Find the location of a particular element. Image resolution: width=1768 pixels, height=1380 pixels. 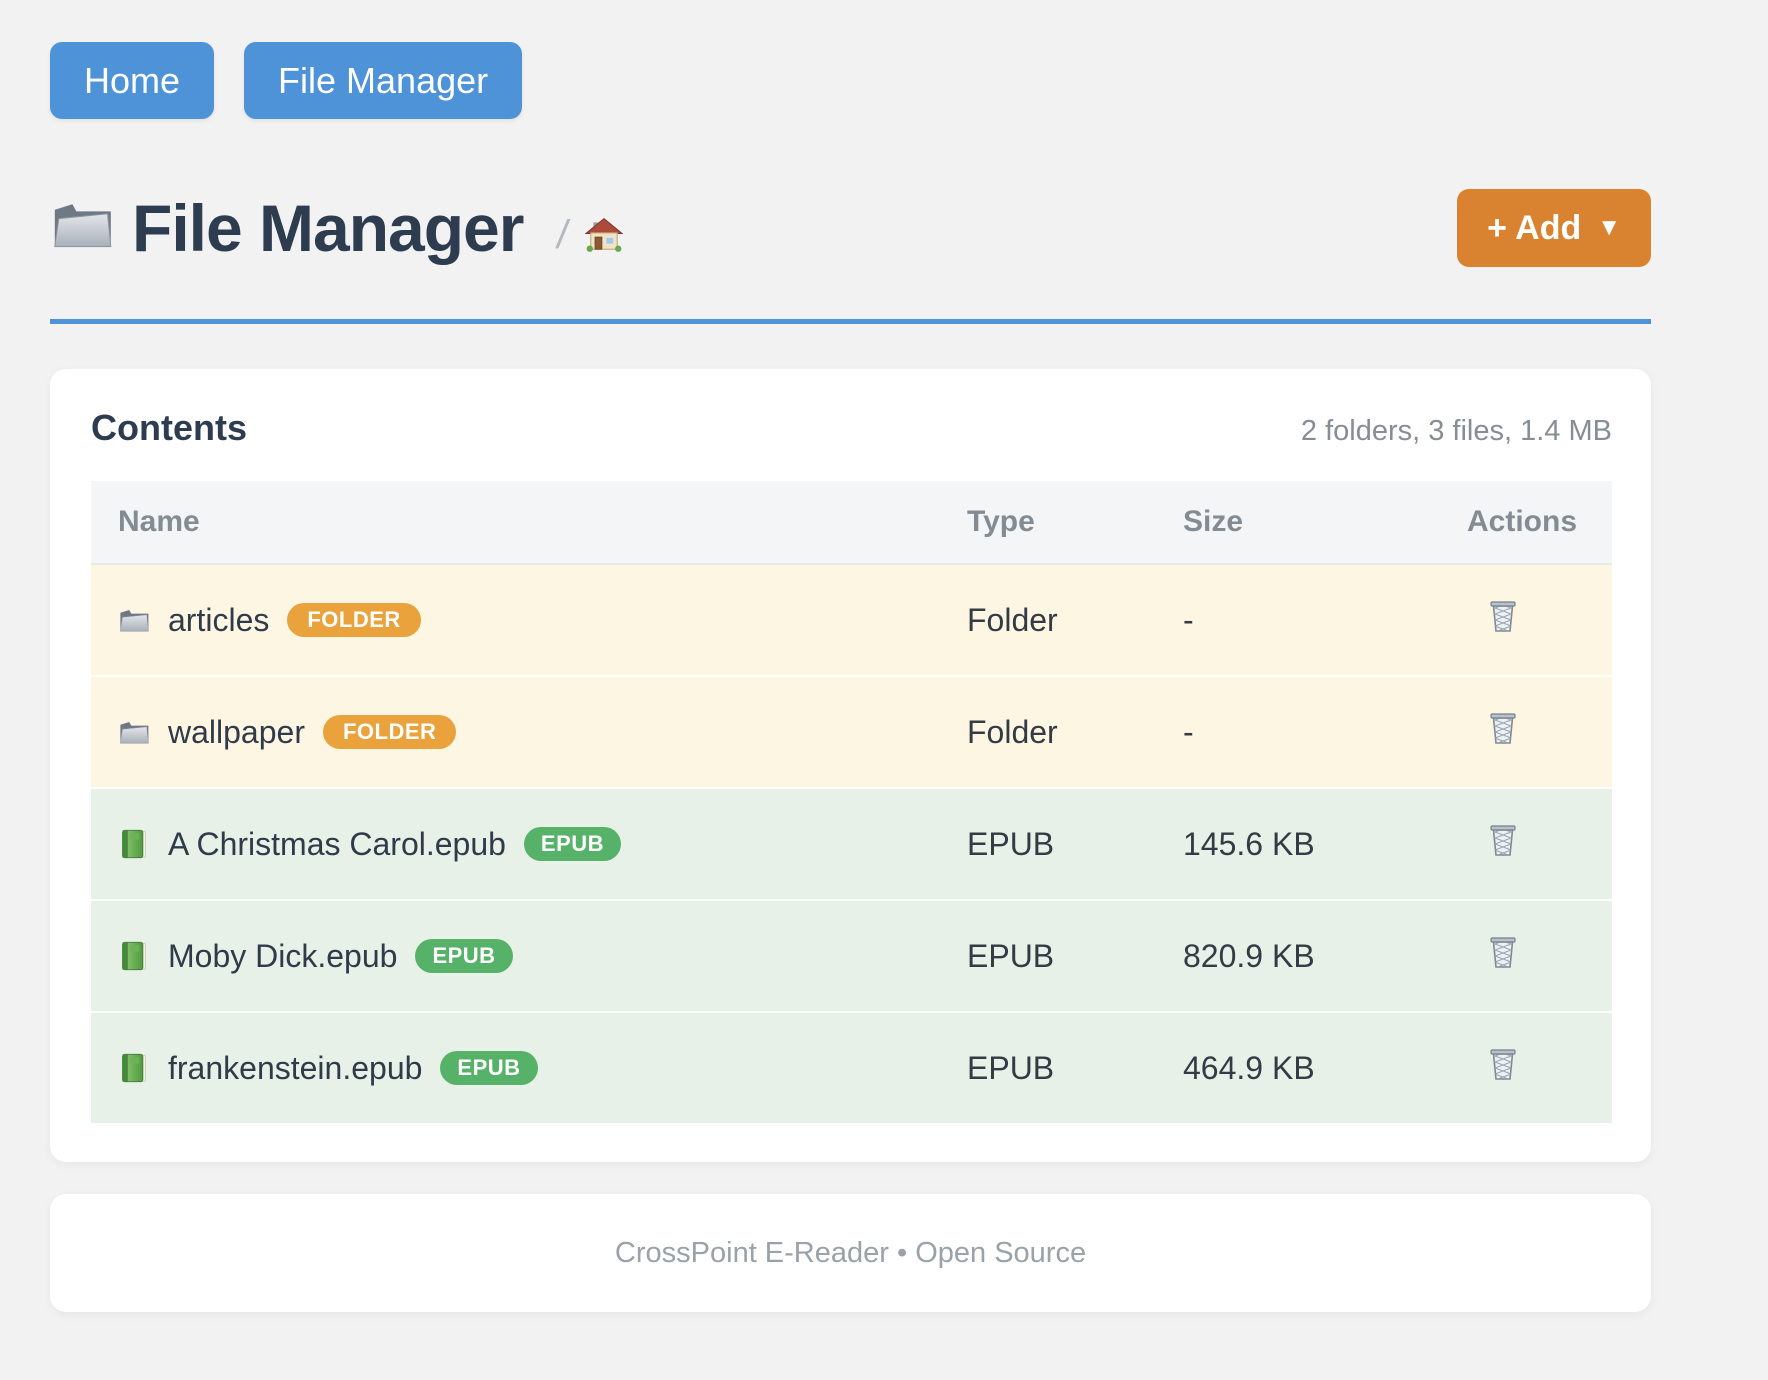

contents-summary: 2 folders, 3 files, 1.4 MB is located at coordinates (1456, 431).